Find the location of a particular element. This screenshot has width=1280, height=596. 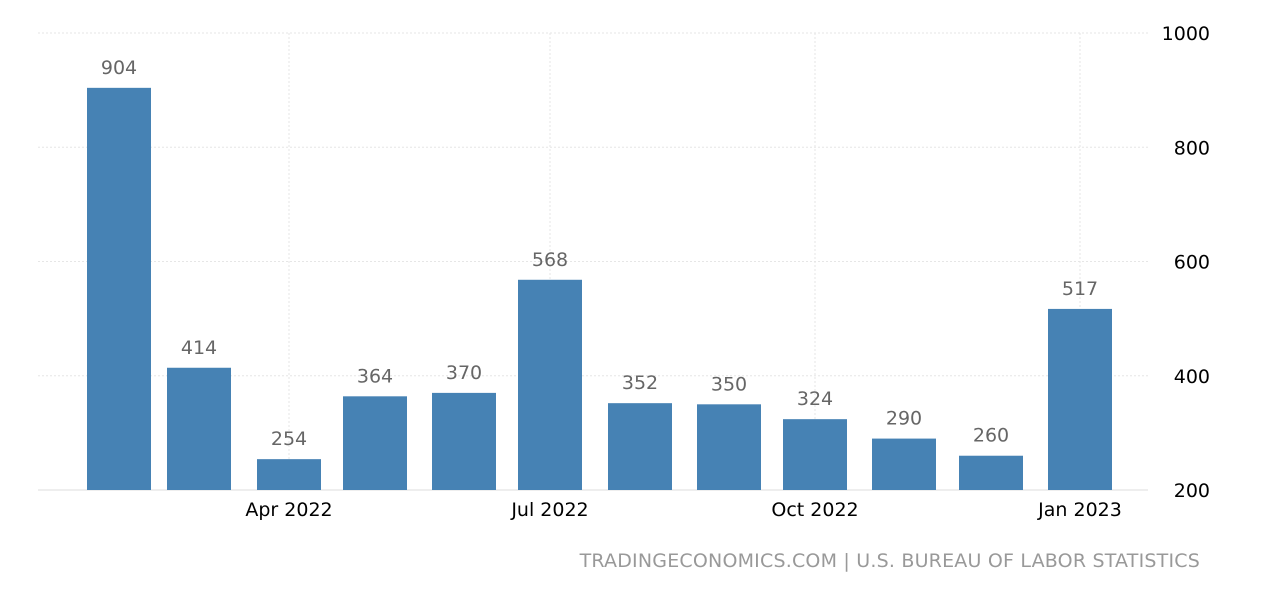

y-tick-label: 1000 is located at coordinates (1186, 34).